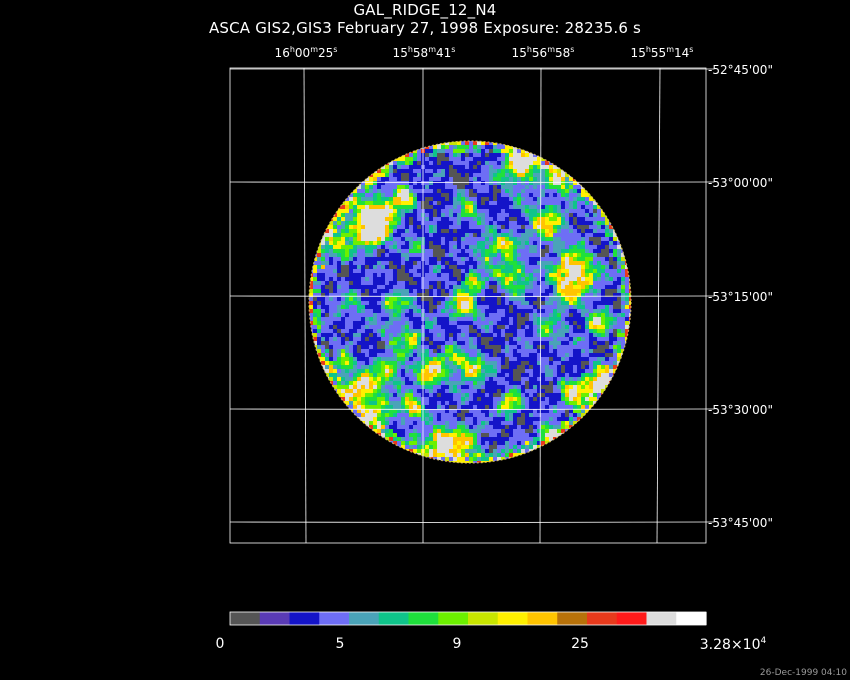 The image size is (850, 680). What do you see at coordinates (543, 52) in the screenshot?
I see `ra-label: 15h56m58s` at bounding box center [543, 52].